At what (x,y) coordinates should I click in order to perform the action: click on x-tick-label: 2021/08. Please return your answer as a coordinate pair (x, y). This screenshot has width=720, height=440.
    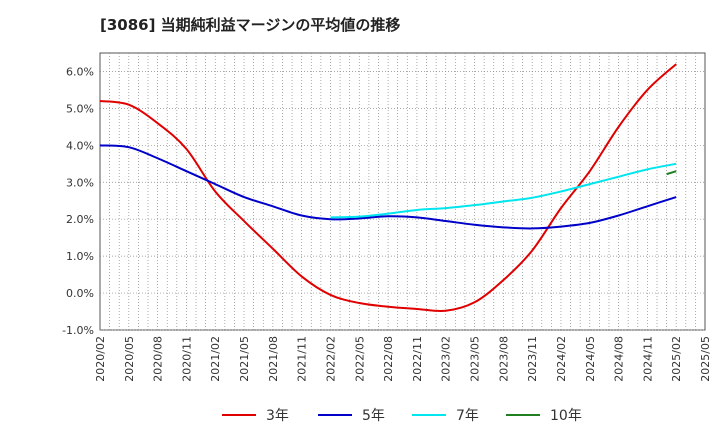
    Looking at the image, I should click on (273, 359).